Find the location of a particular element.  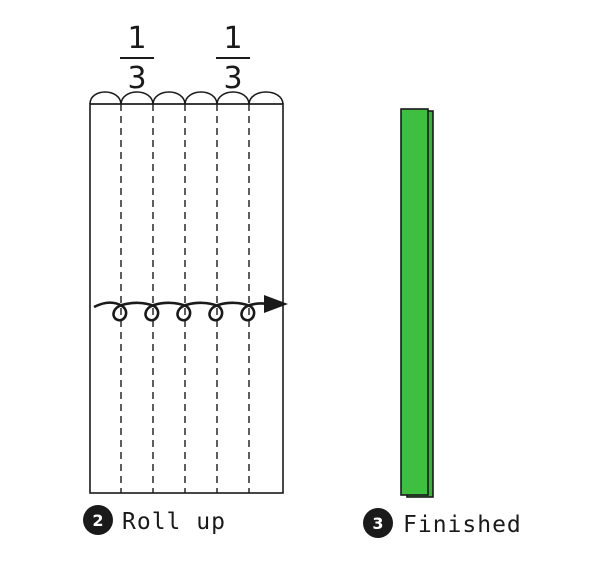

arrow-head is located at coordinates (276, 304).